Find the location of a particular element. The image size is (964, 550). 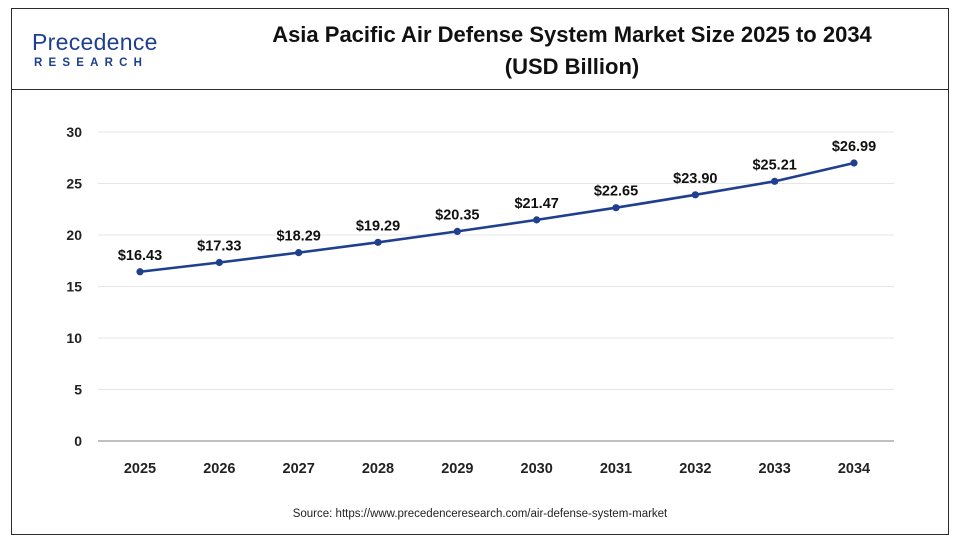

y-tick-label-10: 10 is located at coordinates (74, 338).